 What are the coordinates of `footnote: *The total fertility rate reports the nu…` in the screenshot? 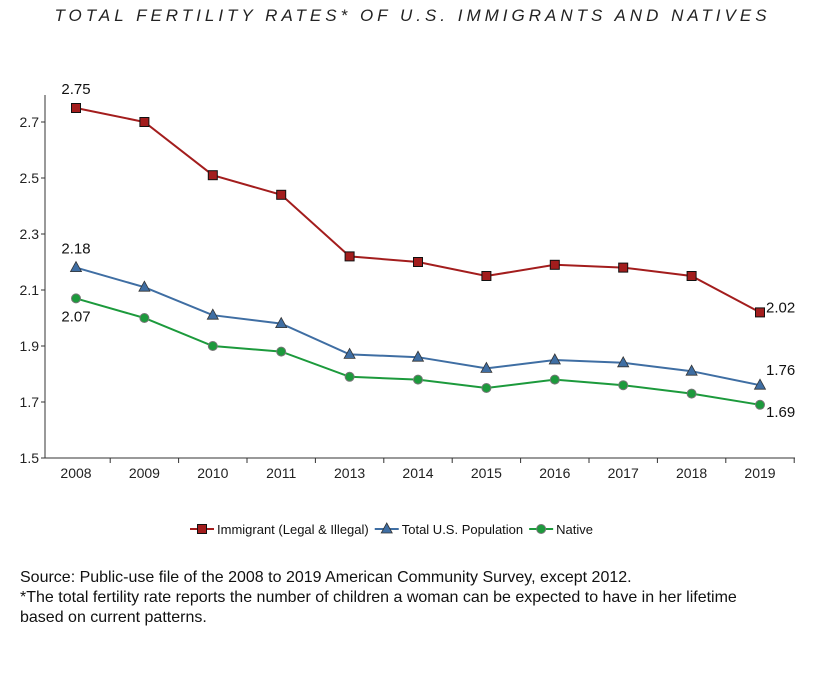 It's located at (378, 607).